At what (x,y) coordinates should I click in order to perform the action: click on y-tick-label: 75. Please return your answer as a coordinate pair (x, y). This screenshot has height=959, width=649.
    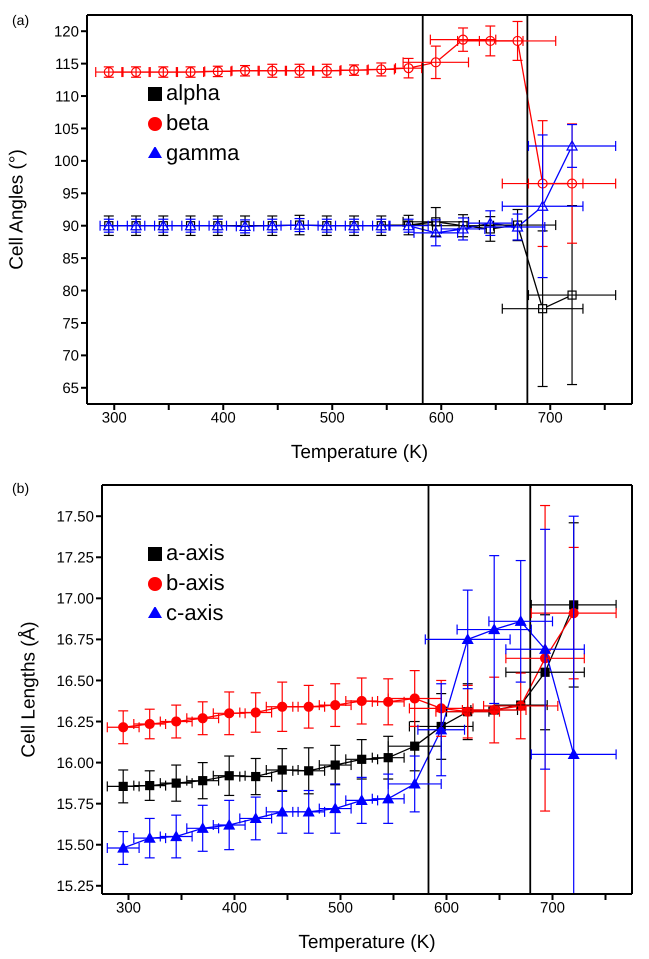
    Looking at the image, I should click on (70, 323).